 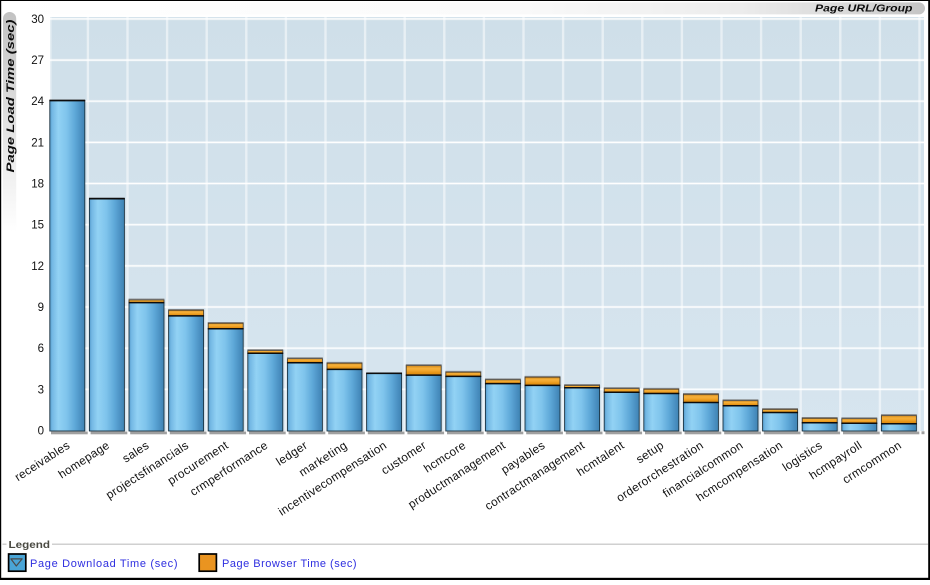 I want to click on svg-text: 15, so click(x=37, y=226).